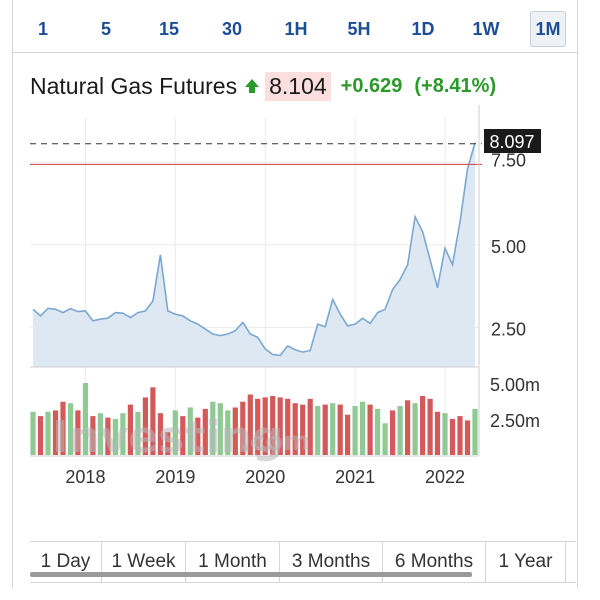 This screenshot has height=600, width=600. What do you see at coordinates (355, 477) in the screenshot?
I see `x-tick-label: 2021` at bounding box center [355, 477].